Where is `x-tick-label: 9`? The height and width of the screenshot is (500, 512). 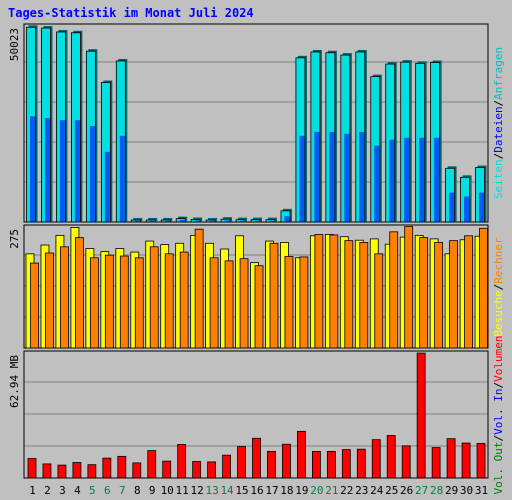 x-tick-label: 9 is located at coordinates (152, 490).